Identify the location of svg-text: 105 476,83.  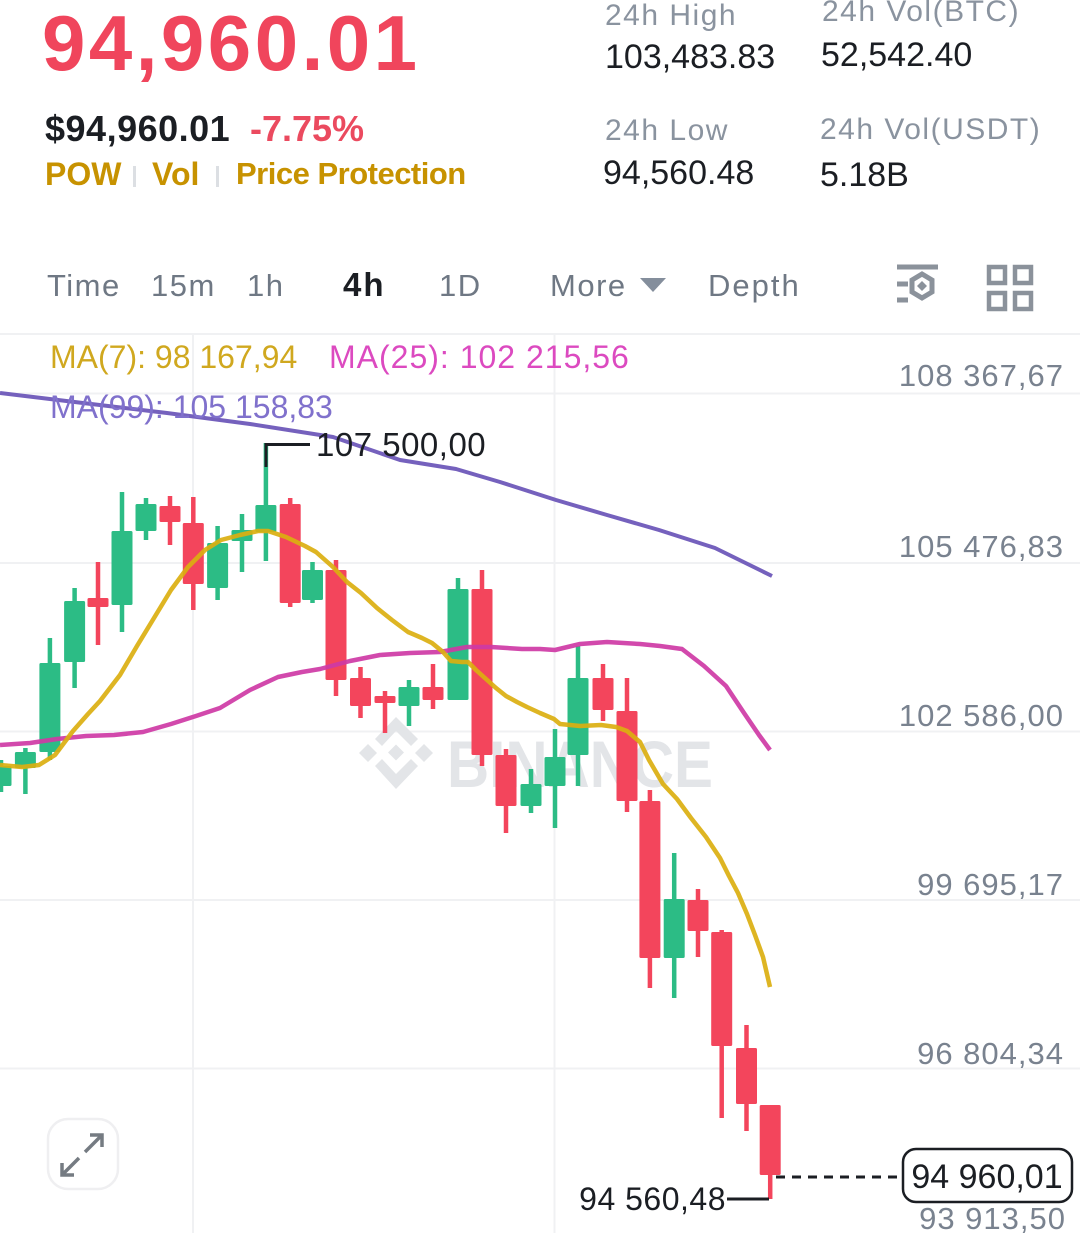
(981, 546).